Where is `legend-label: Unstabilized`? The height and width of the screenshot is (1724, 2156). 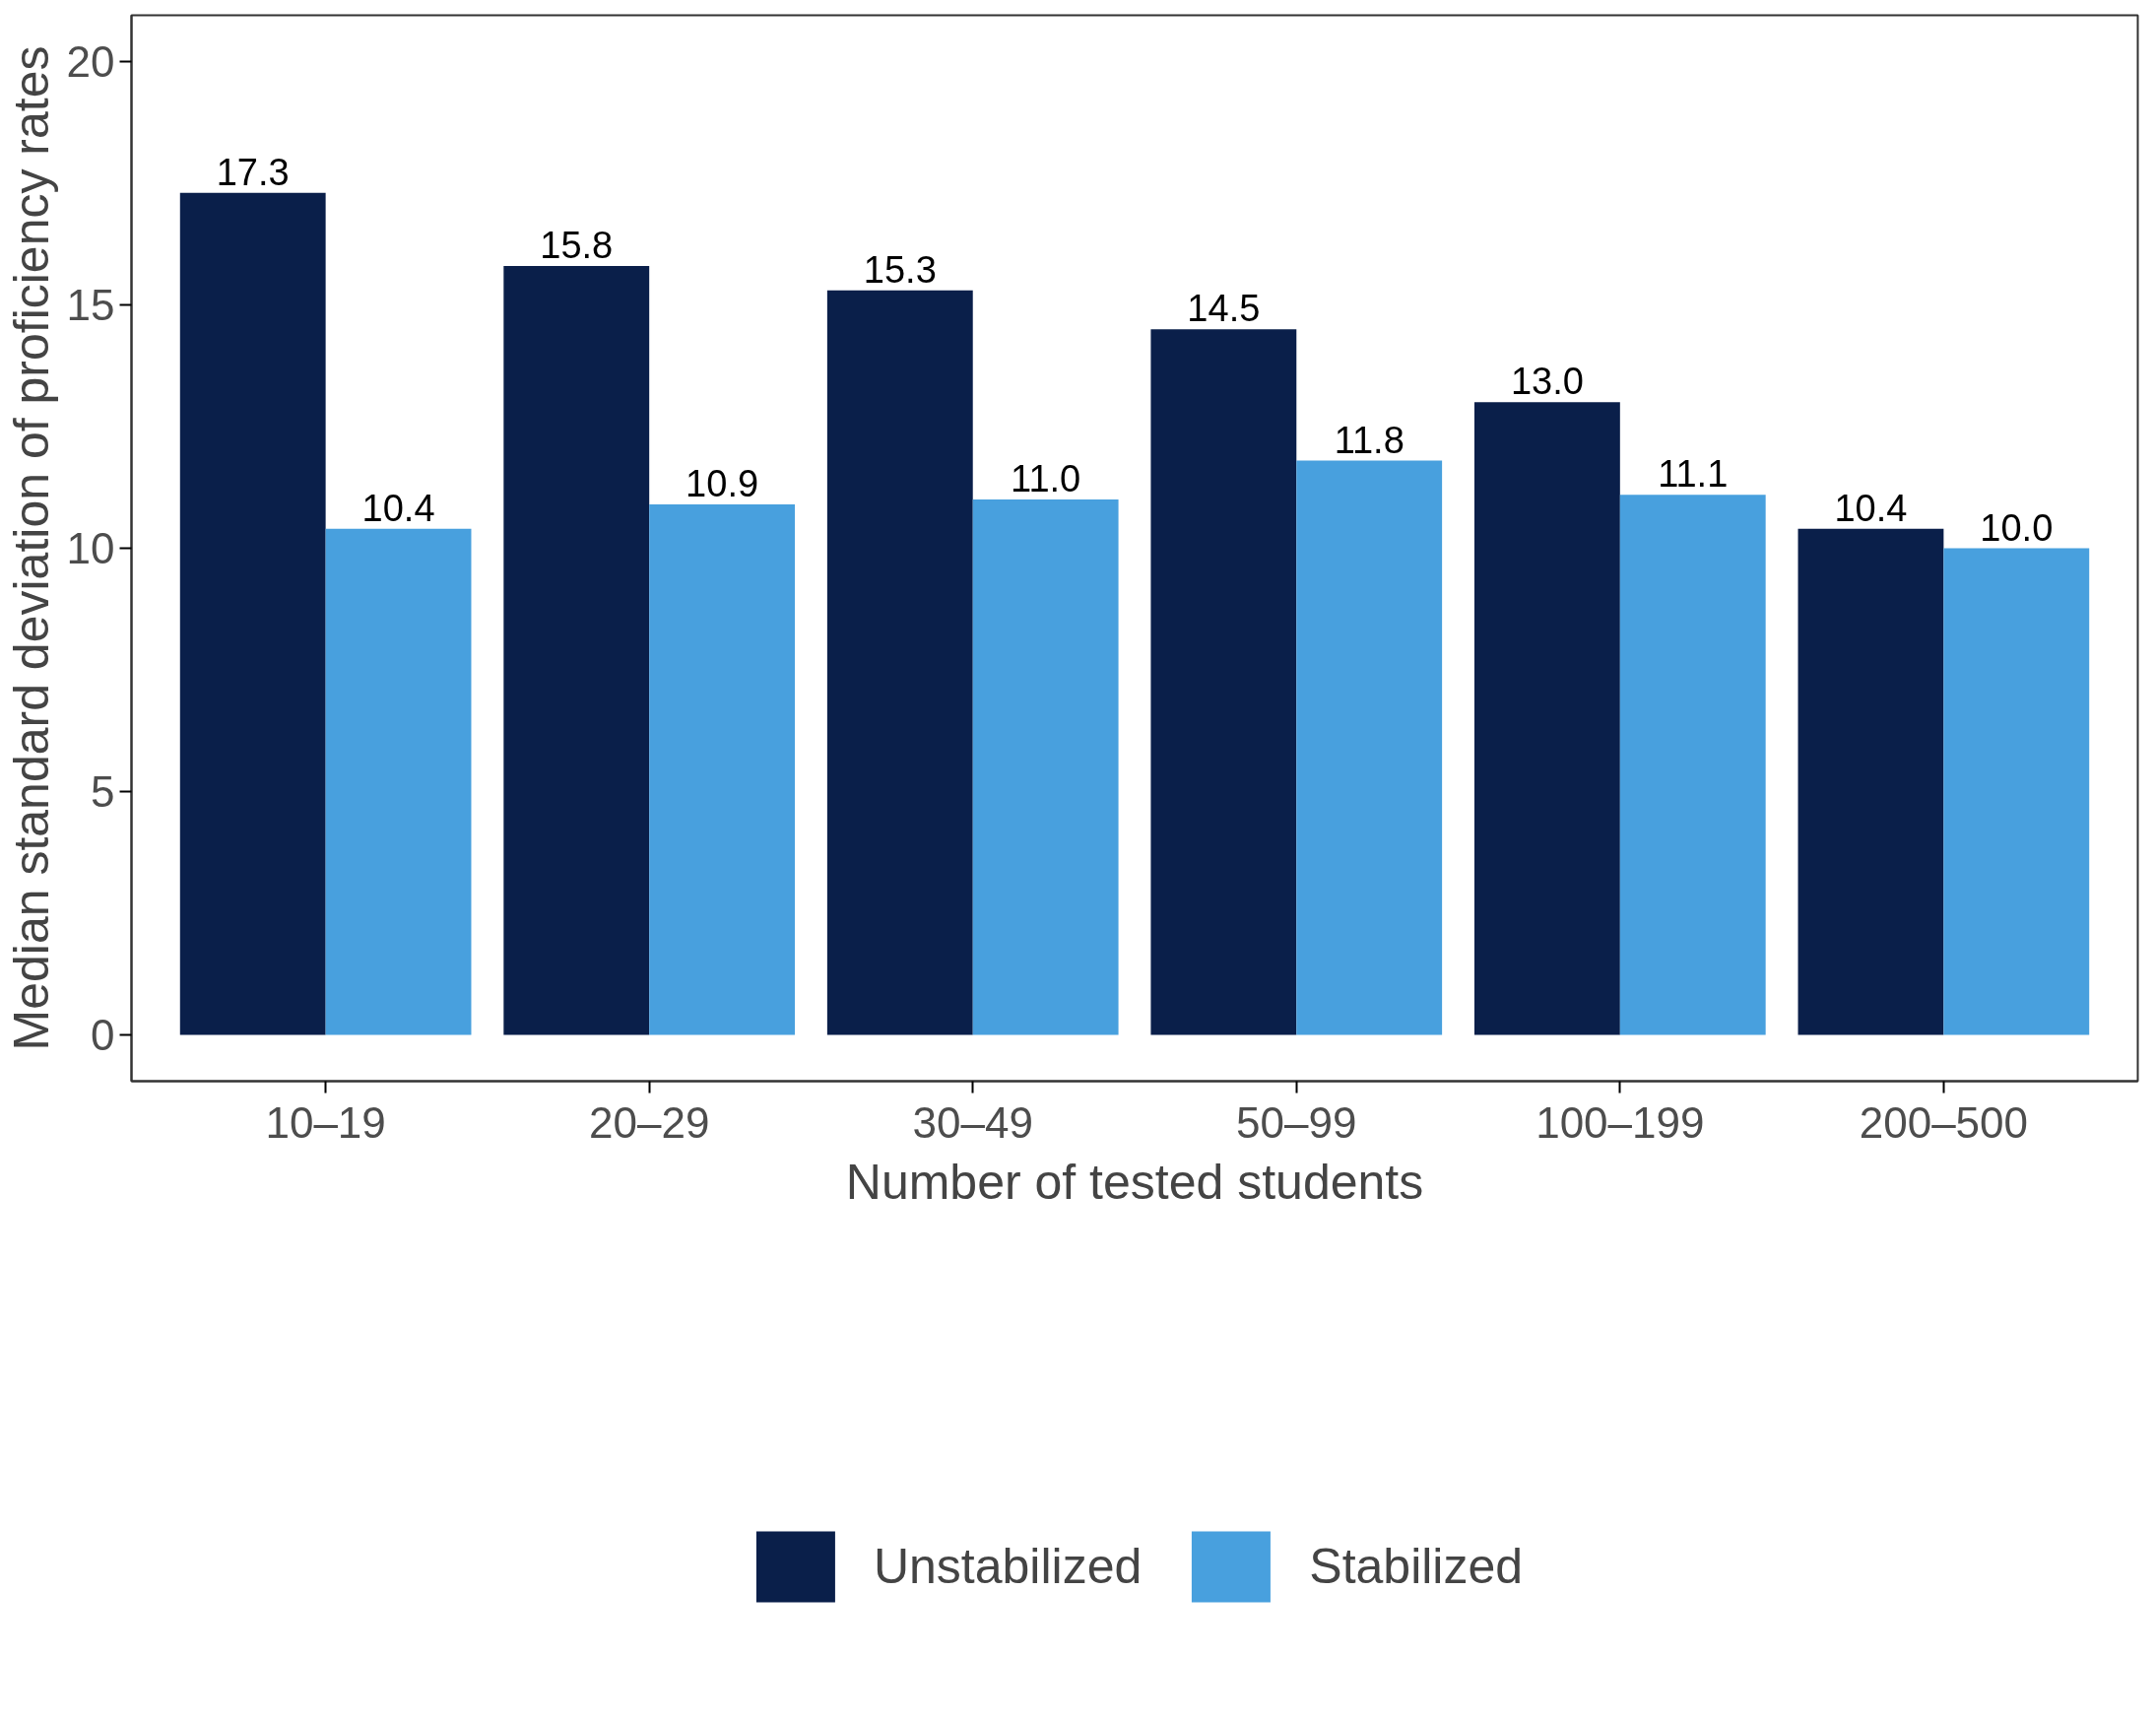
legend-label: Unstabilized is located at coordinates (1008, 1566).